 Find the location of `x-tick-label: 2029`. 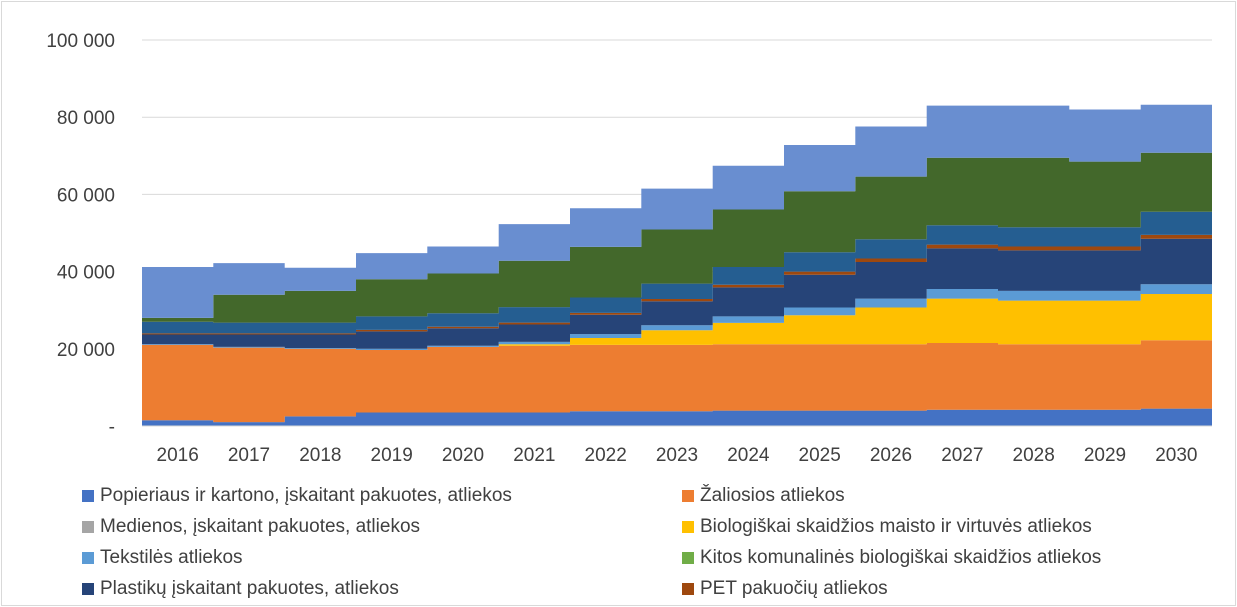

x-tick-label: 2029 is located at coordinates (1105, 455).